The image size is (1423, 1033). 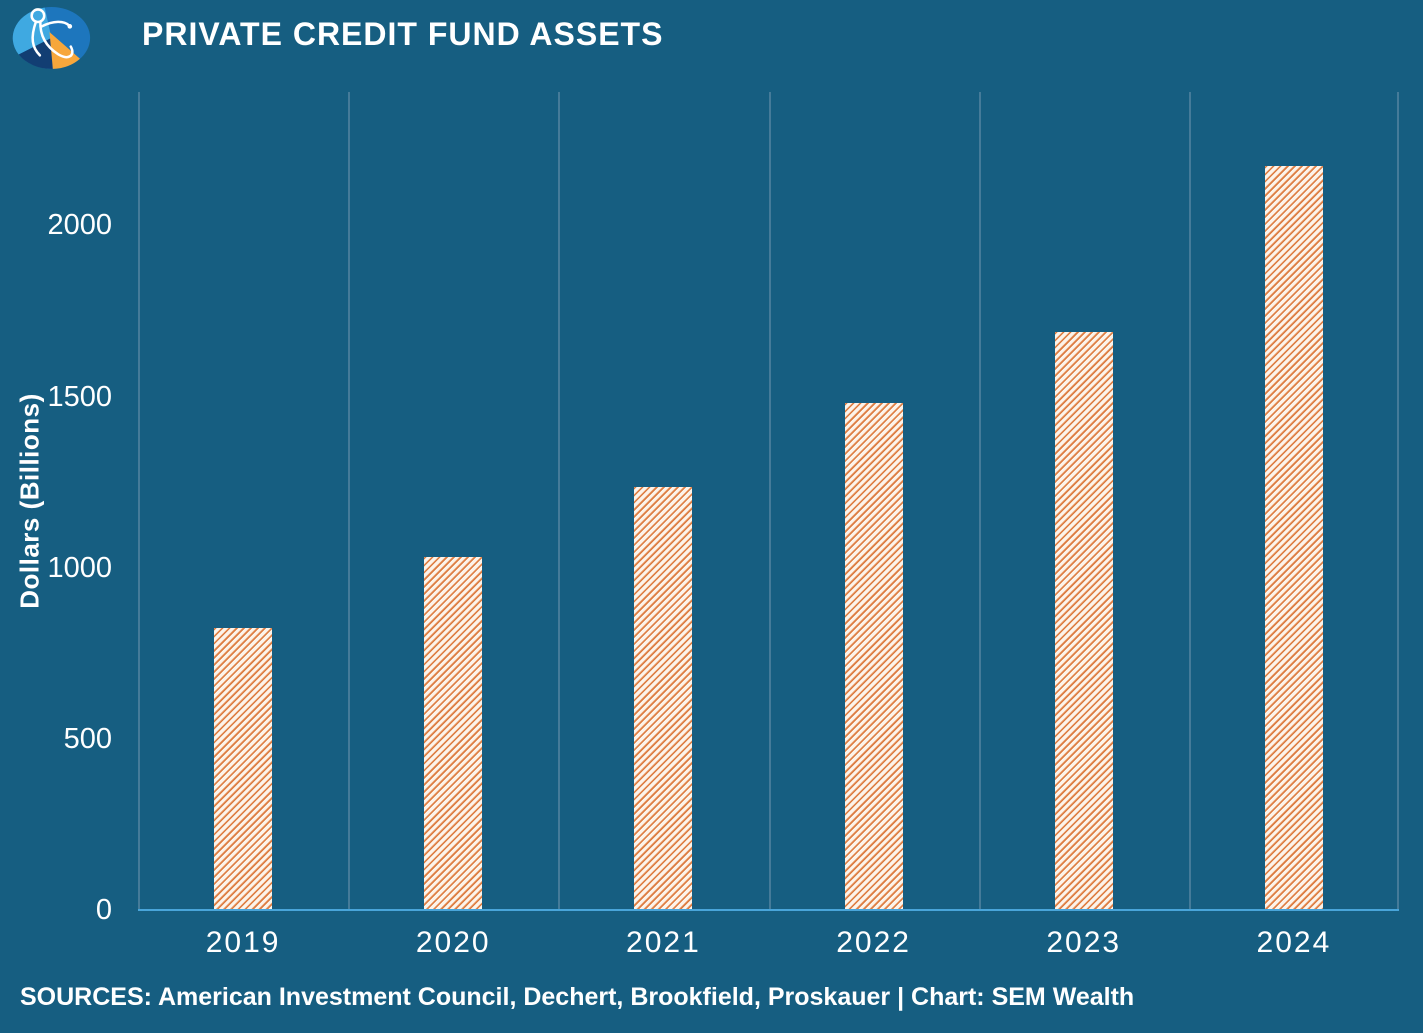 What do you see at coordinates (453, 942) in the screenshot?
I see `x-axis-label-2020: 2020` at bounding box center [453, 942].